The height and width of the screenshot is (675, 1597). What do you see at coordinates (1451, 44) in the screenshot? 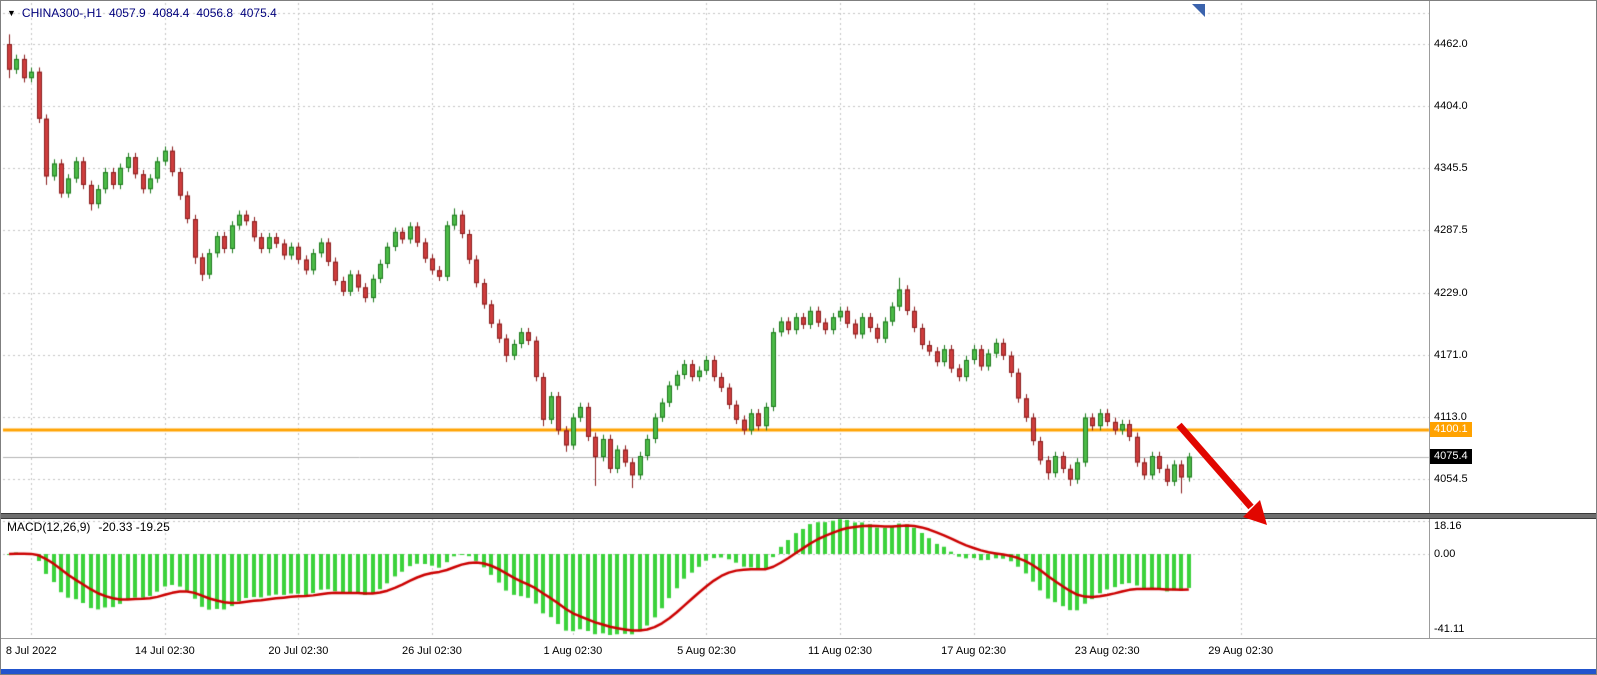
I see `price-tick: 4462.0` at bounding box center [1451, 44].